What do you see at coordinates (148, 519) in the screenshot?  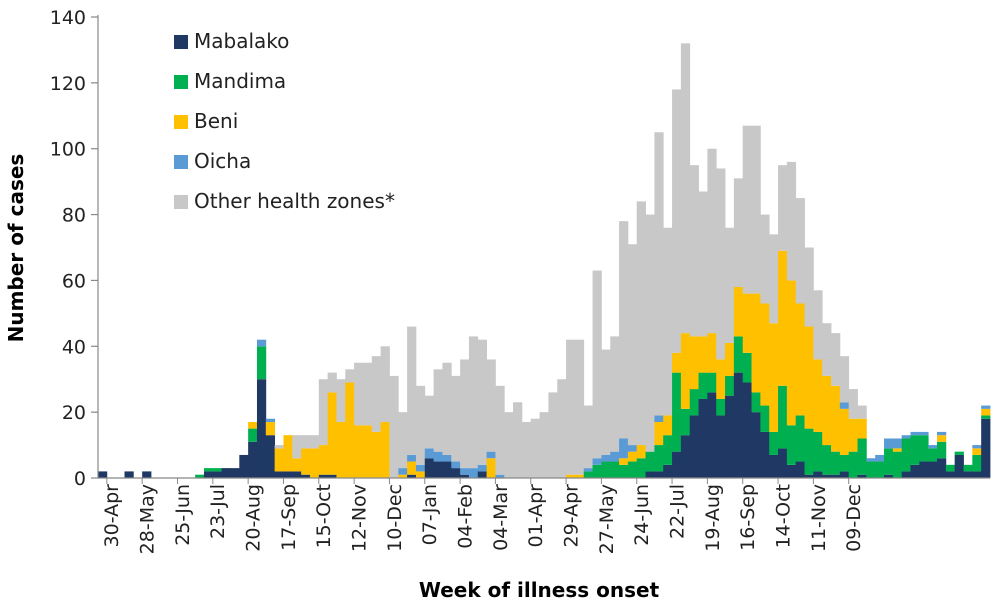 I see `x-tick-label-28-May: 28-May` at bounding box center [148, 519].